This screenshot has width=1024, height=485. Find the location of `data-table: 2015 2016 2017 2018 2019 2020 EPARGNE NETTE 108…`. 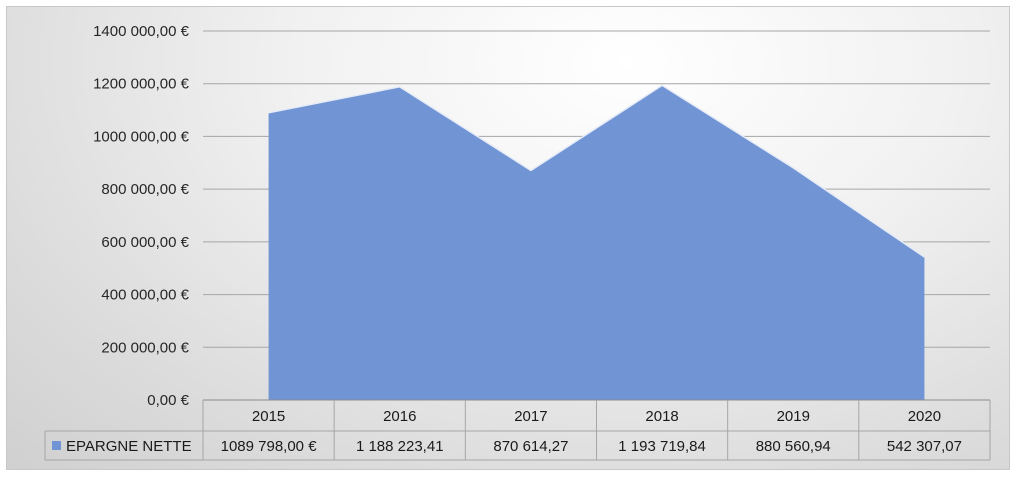

data-table: 2015 2016 2017 2018 2019 2020 EPARGNE NETTE 108… is located at coordinates (517, 430).